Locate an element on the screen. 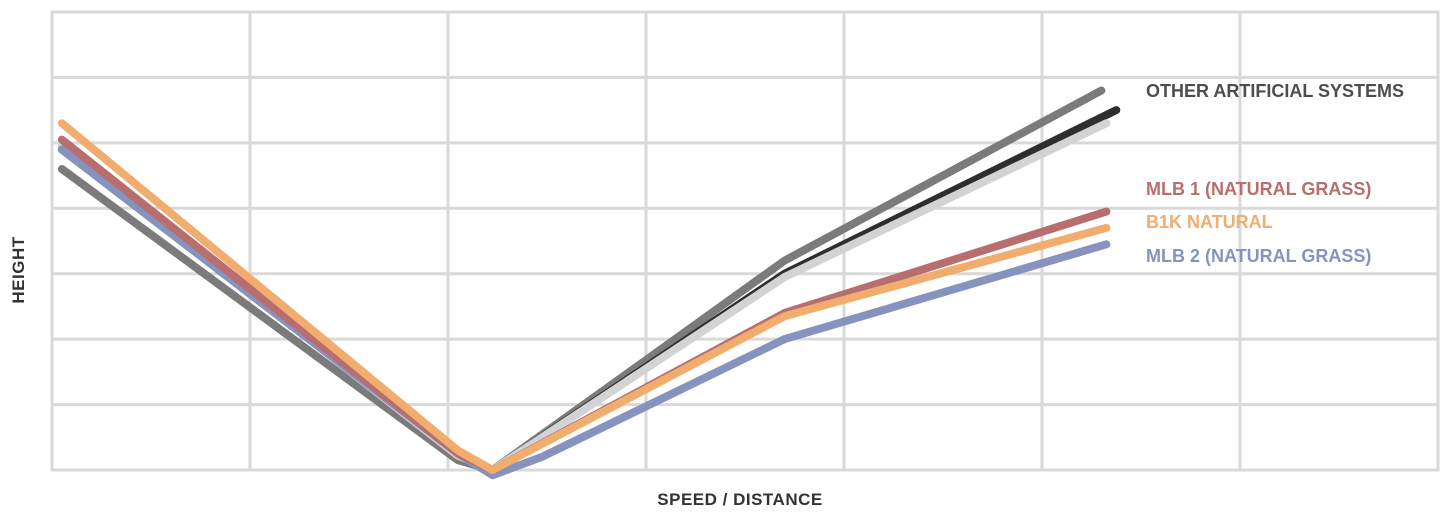 Image resolution: width=1445 pixels, height=514 pixels. legend-label: MLB 2 (NATURAL GRASS) is located at coordinates (1258, 256).